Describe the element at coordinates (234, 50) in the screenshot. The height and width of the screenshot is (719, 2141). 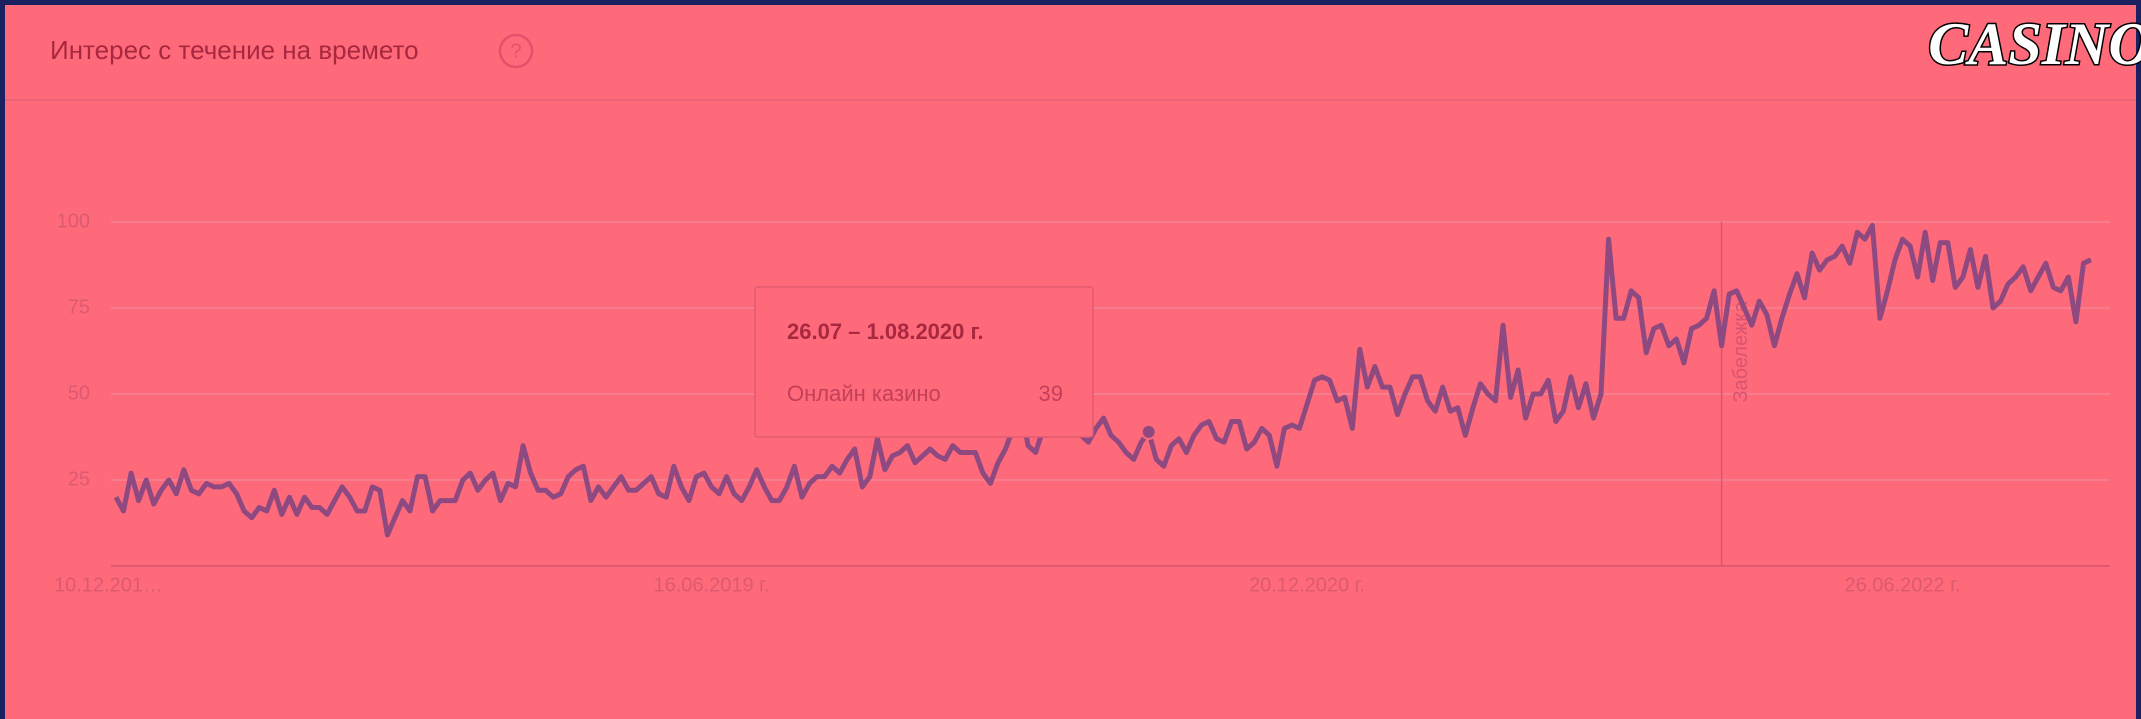
I see `chart-title: Интерес с течение на времето` at that location.